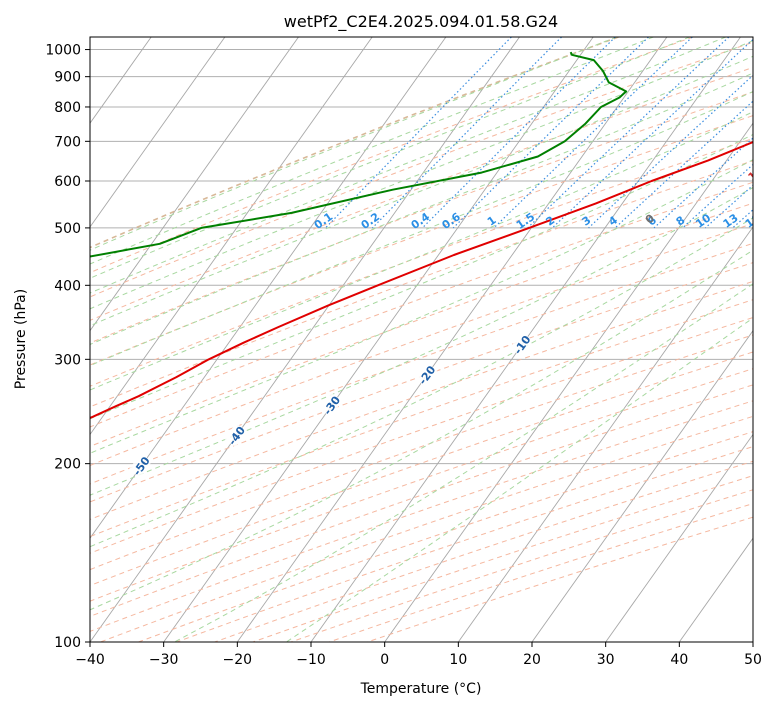 This screenshot has height=708, width=775. Describe the element at coordinates (90, 660) in the screenshot. I see `x-tick-label: −40` at that location.